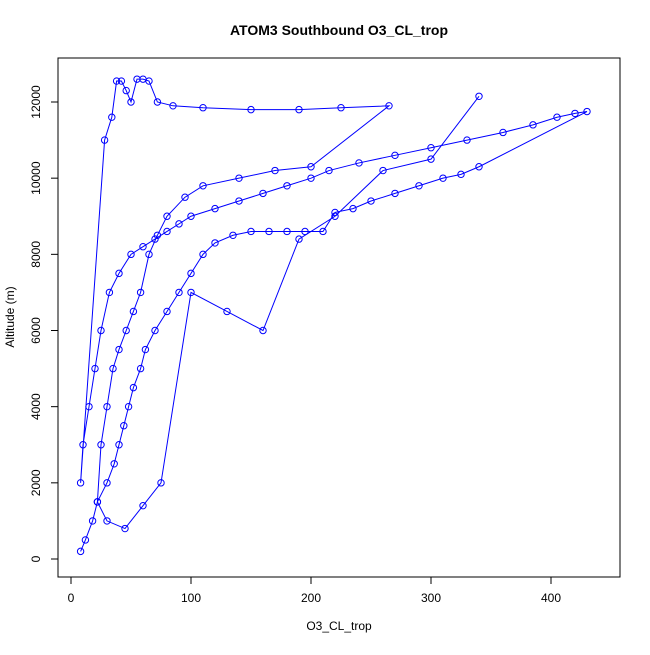 The image size is (650, 655). Describe the element at coordinates (36, 482) in the screenshot. I see `y-tick-label: 2000` at that location.